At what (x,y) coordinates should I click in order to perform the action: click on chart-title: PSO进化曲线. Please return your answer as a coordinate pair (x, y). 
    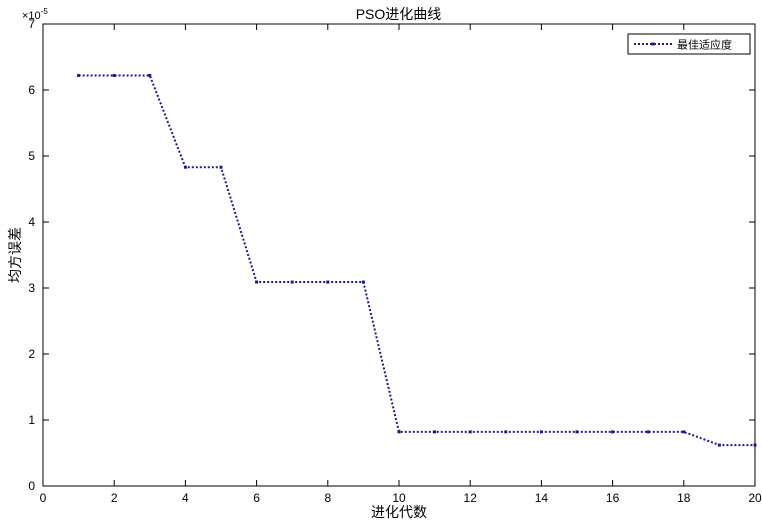
    Looking at the image, I should click on (399, 14).